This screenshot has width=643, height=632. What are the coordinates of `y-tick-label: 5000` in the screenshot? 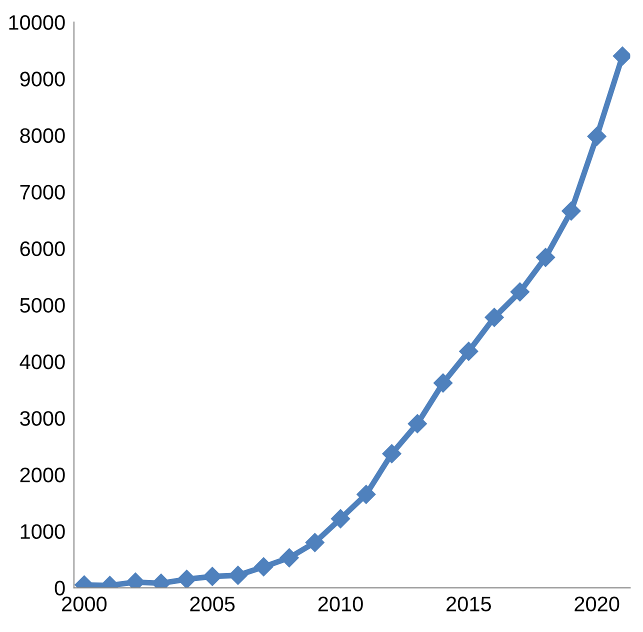 It's located at (42, 305).